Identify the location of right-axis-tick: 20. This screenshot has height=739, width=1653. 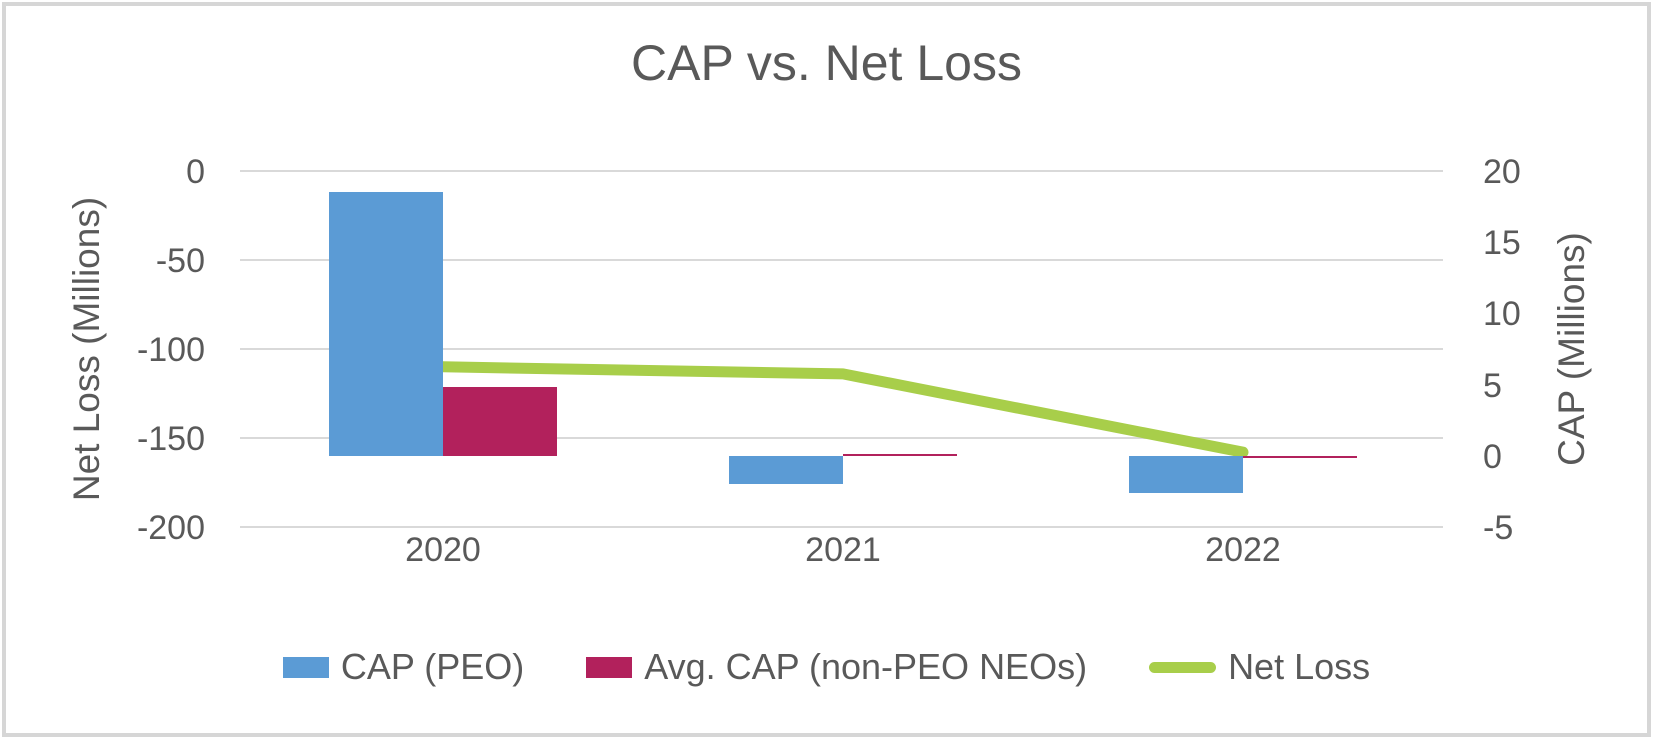
(1502, 172).